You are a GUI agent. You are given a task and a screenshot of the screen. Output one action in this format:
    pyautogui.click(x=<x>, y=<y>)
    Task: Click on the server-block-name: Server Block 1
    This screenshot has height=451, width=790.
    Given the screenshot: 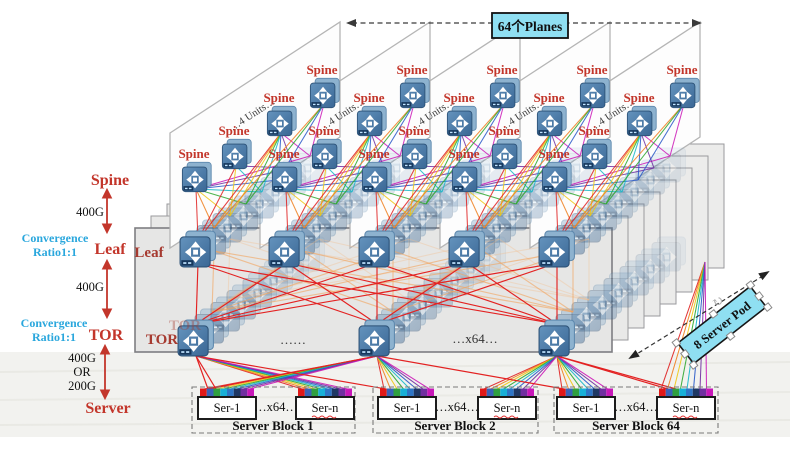 What is the action you would take?
    pyautogui.click(x=272, y=425)
    